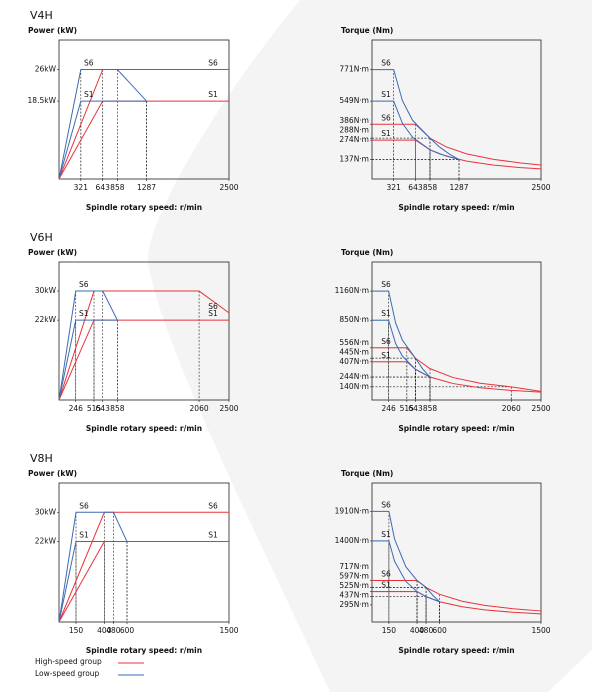 The width and height of the screenshot is (592, 692). What do you see at coordinates (41, 458) in the screenshot?
I see `section-title: V8H` at bounding box center [41, 458].